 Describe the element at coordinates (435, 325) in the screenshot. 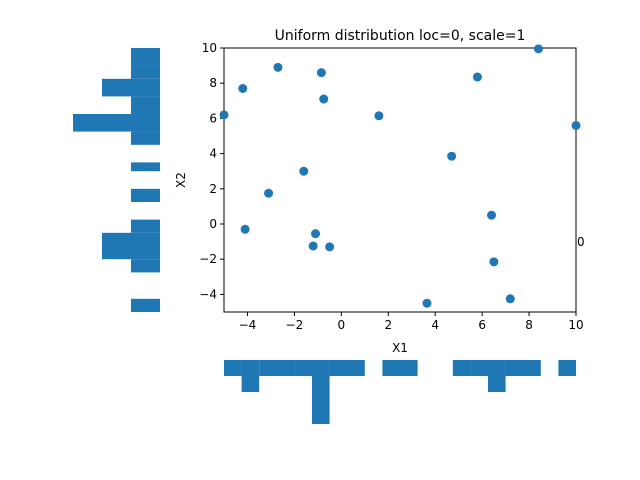

I see `x-tick-label: 4` at that location.